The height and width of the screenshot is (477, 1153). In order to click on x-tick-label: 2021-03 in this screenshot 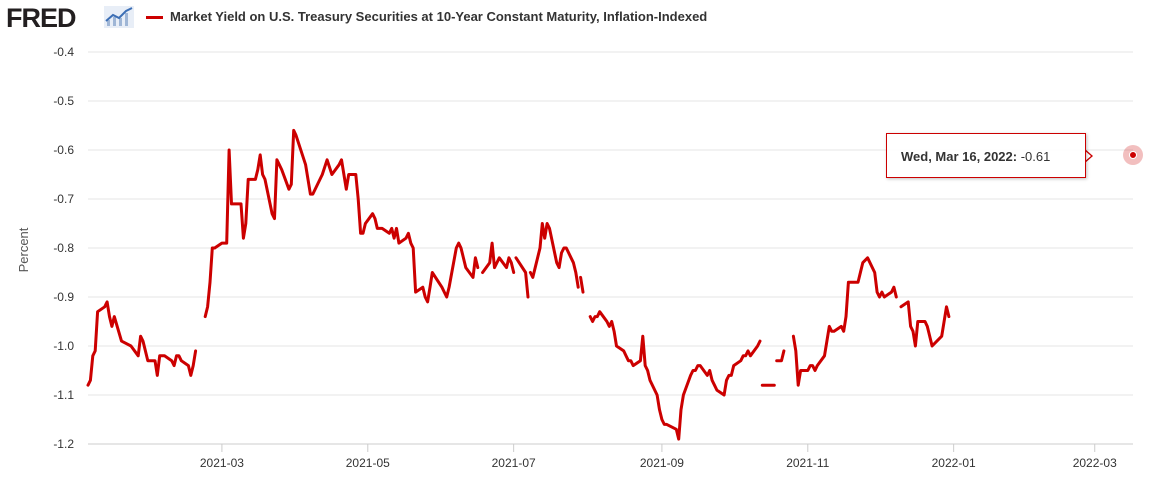, I will do `click(222, 463)`.